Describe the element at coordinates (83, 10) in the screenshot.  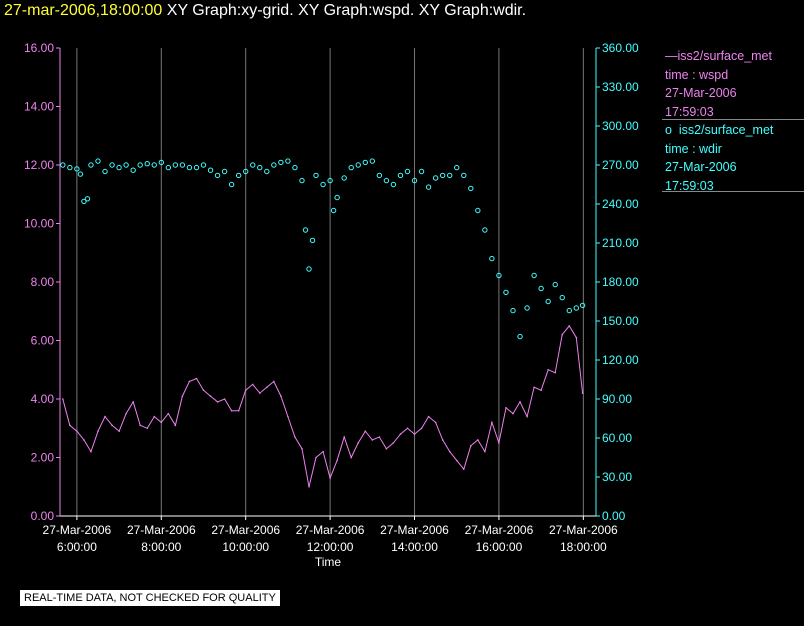
I see `title-timestamp: 27-mar-2006,18:00:00` at that location.